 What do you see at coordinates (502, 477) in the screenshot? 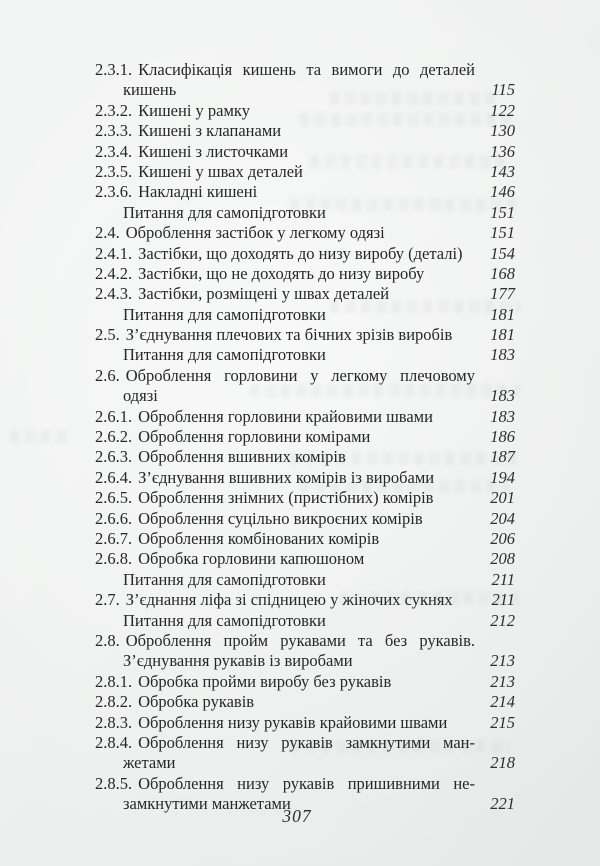
I see `toc-entry-page: 194` at bounding box center [502, 477].